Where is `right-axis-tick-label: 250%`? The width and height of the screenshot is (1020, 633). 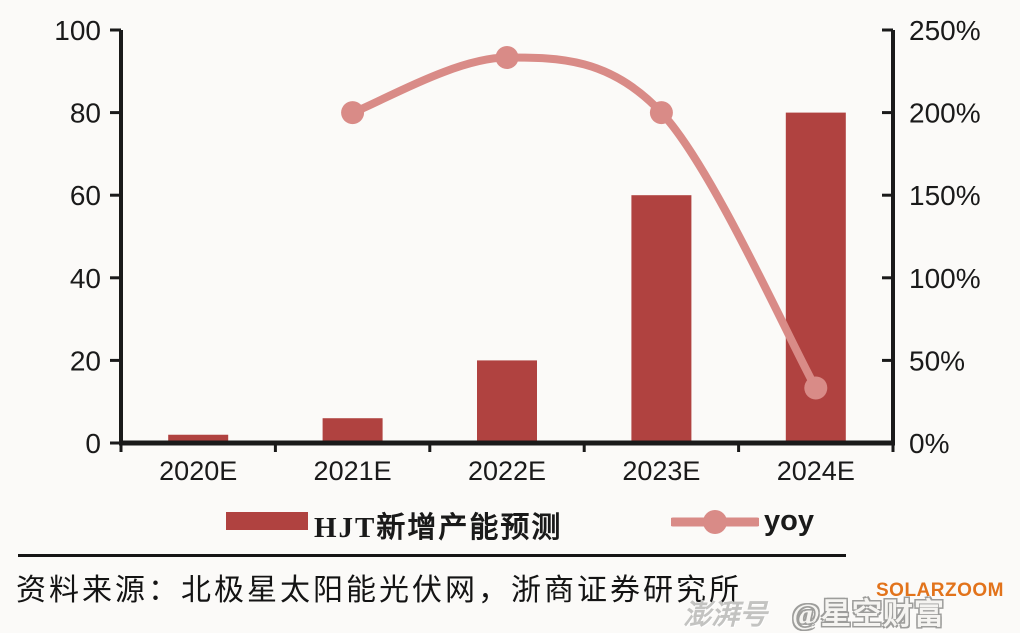
right-axis-tick-label: 250% is located at coordinates (945, 30).